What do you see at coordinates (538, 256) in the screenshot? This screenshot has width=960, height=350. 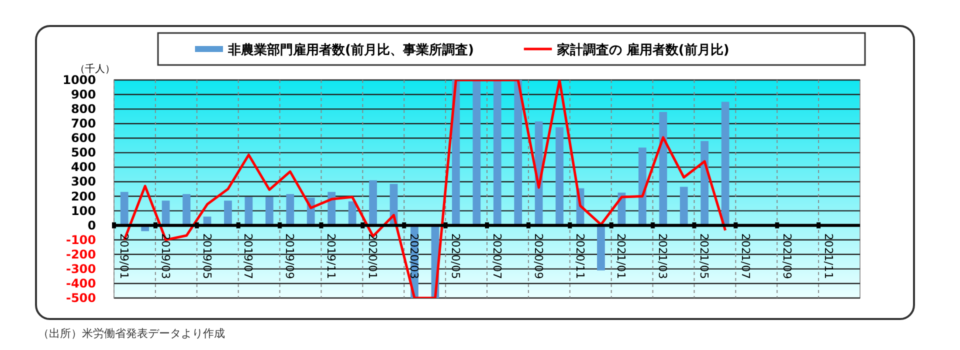 I see `x-tick-label: 2020/09` at bounding box center [538, 256].